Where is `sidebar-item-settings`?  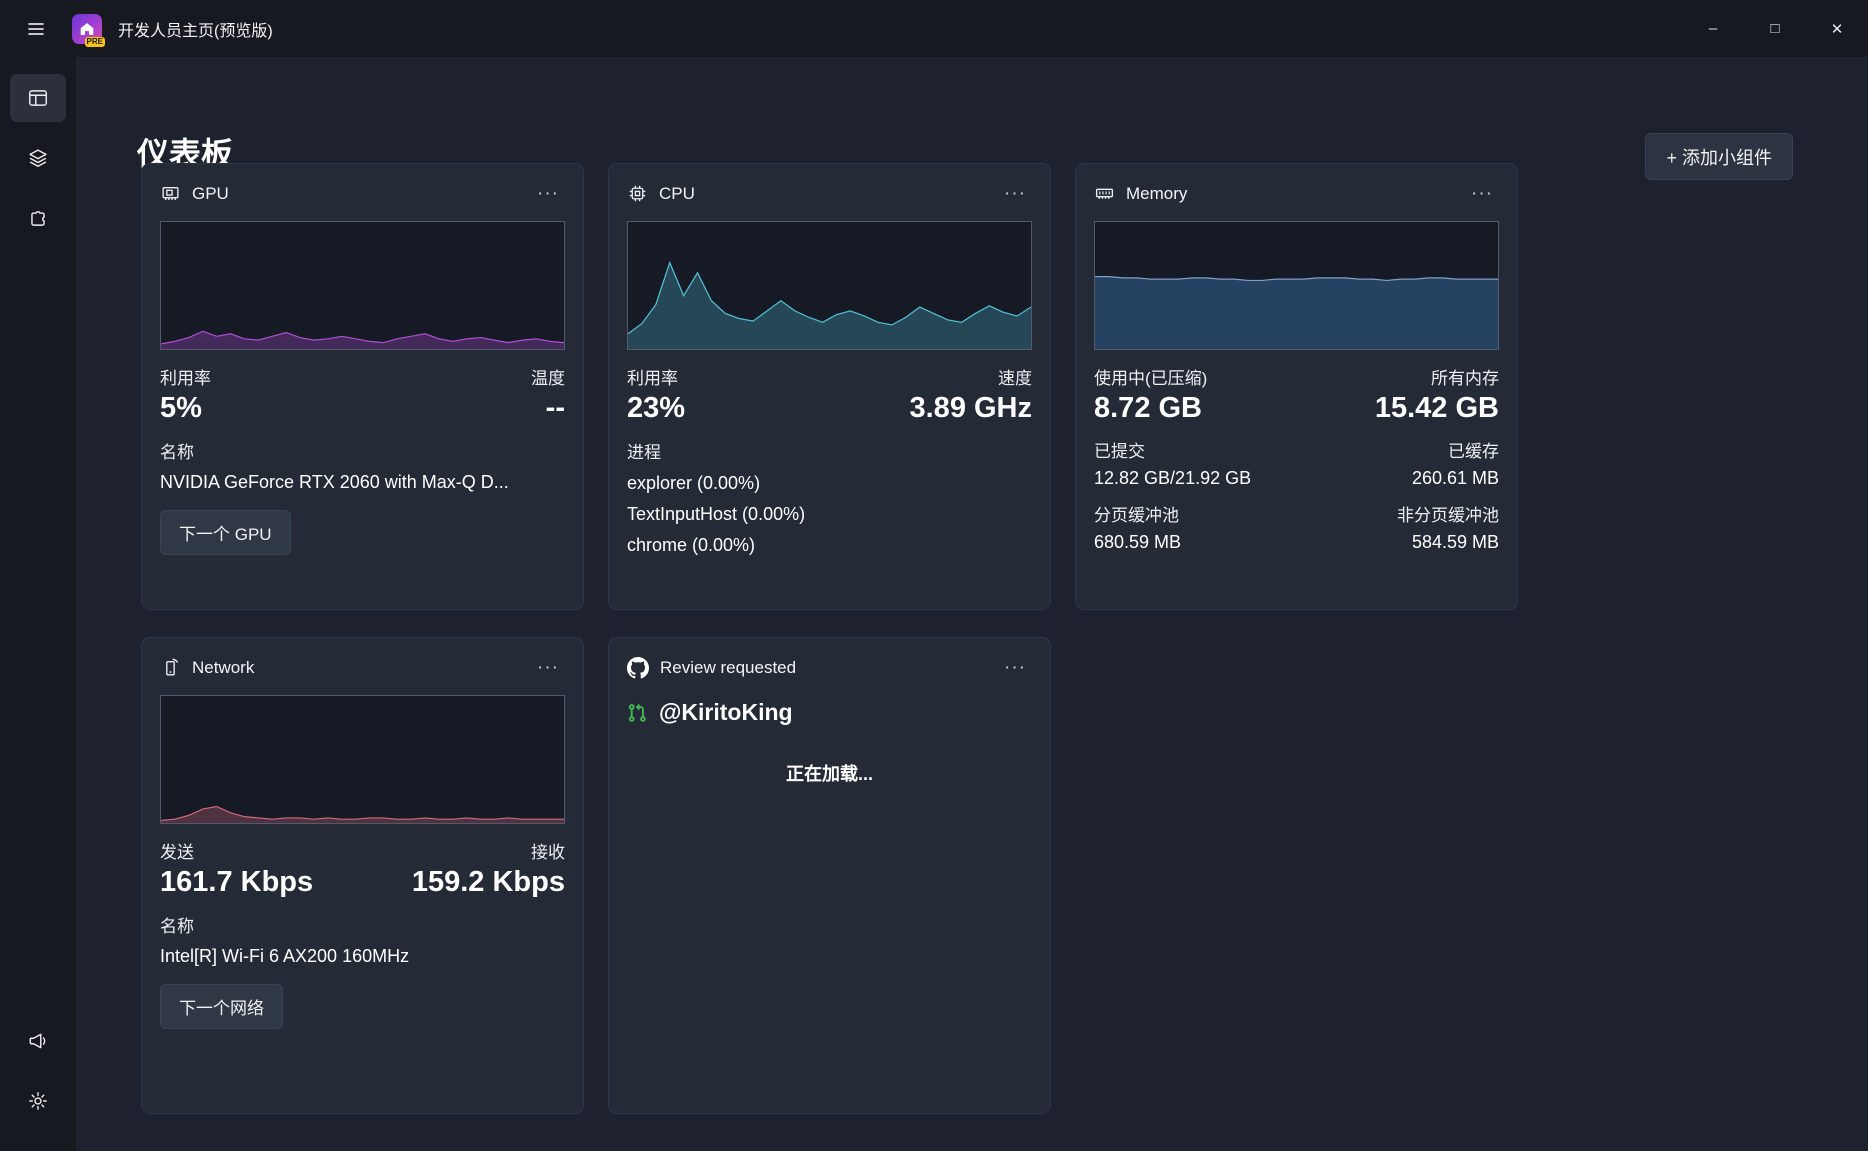
sidebar-item-settings is located at coordinates (38, 1101).